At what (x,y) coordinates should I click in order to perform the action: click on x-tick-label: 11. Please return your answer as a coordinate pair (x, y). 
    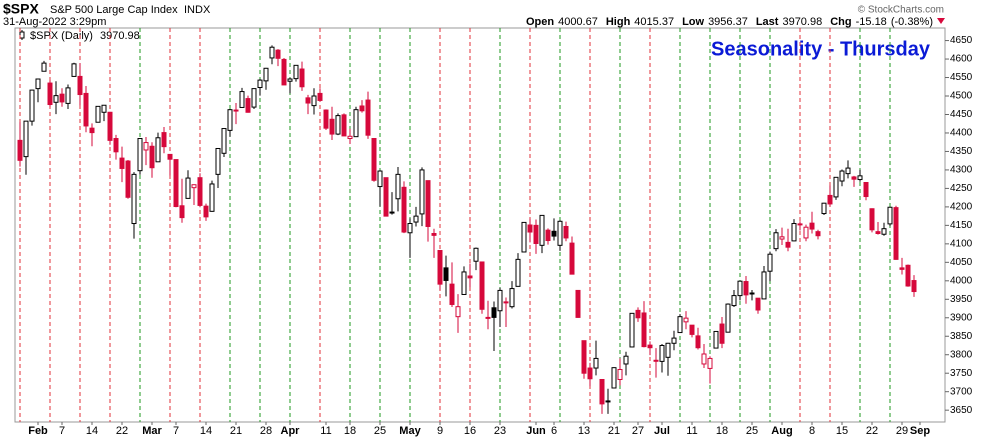
    Looking at the image, I should click on (691, 431).